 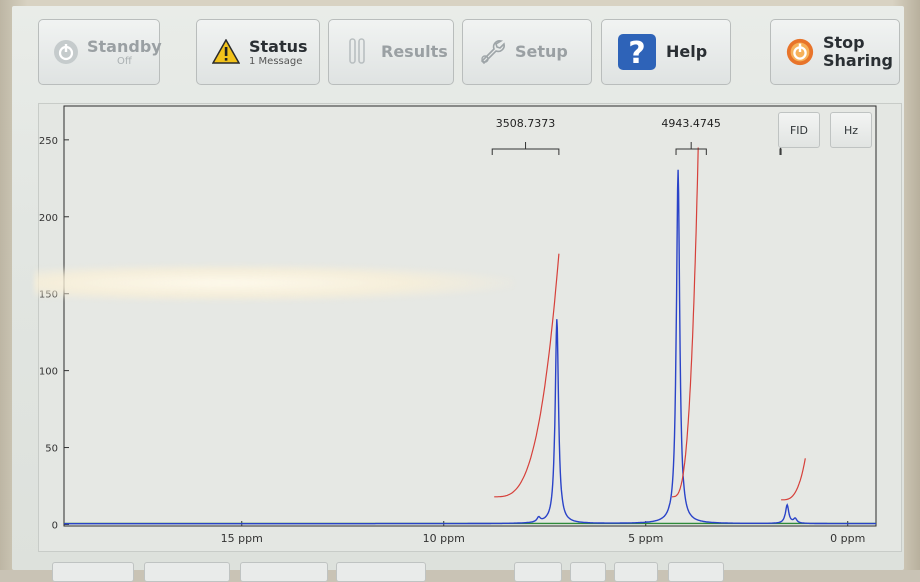 I want to click on y-tick-label: 200, so click(x=48, y=218).